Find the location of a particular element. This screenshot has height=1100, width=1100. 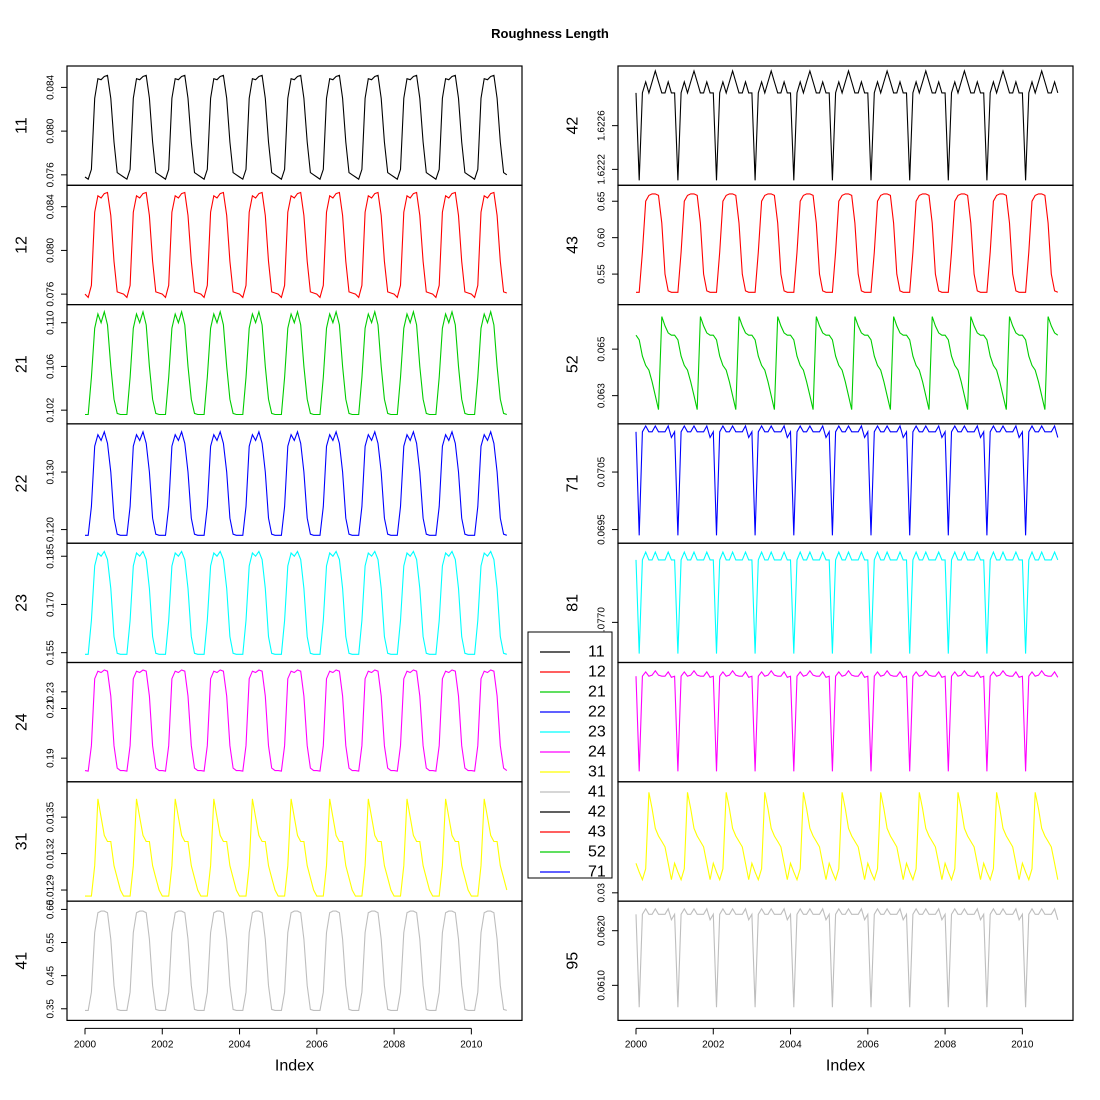

y-tick-label: 0.21 is located at coordinates (51, 708).